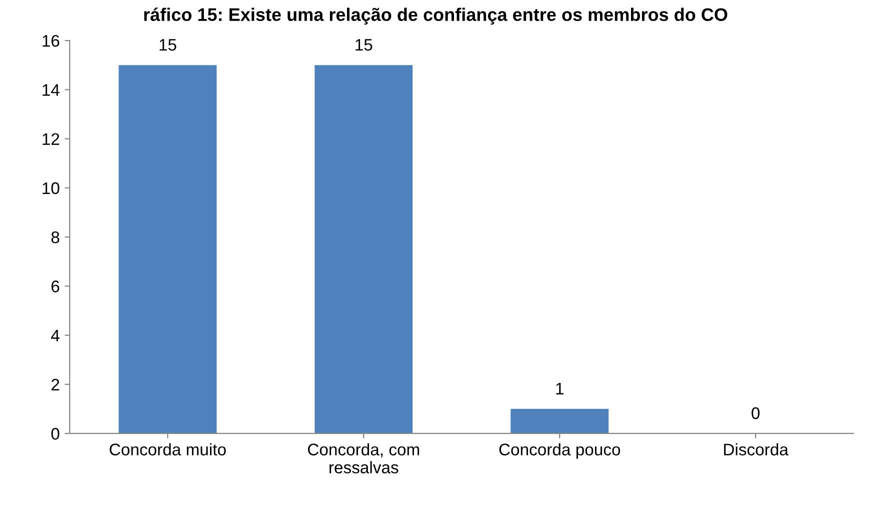 This screenshot has width=871, height=507. What do you see at coordinates (51, 90) in the screenshot?
I see `y-tick-label: 14` at bounding box center [51, 90].